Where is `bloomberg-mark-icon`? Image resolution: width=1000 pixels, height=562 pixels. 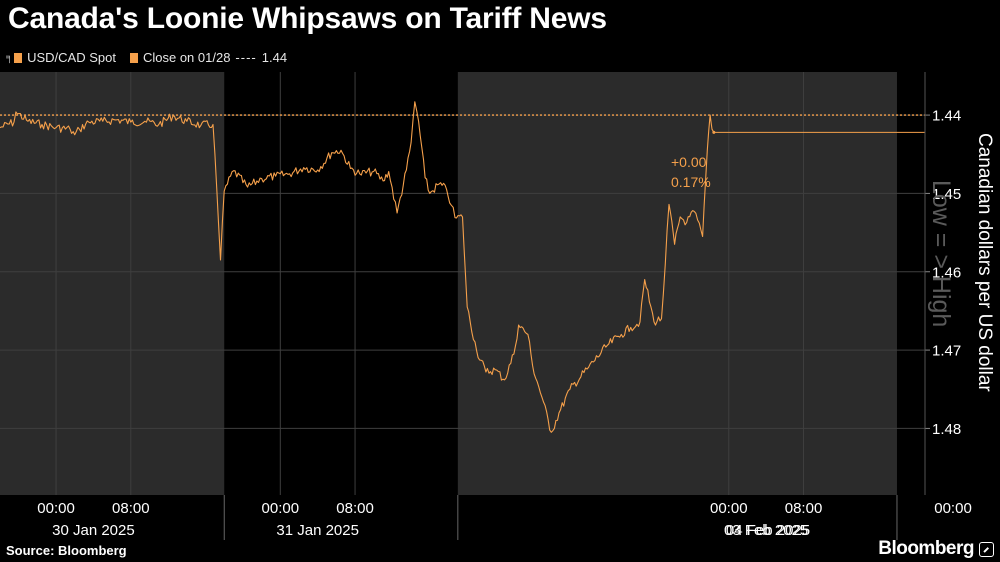
bloomberg-mark-icon is located at coordinates (986, 549).